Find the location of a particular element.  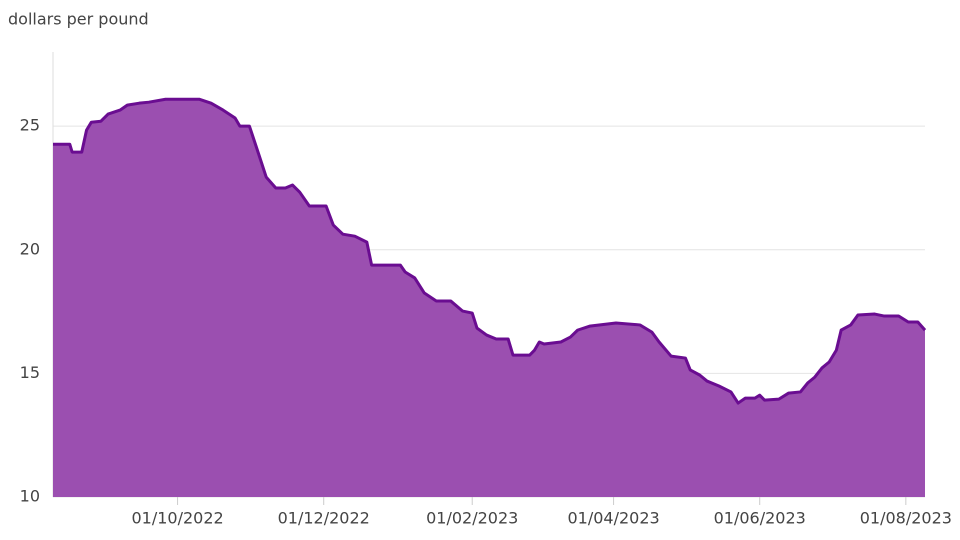

y-tick-label: 20 is located at coordinates (30, 248).